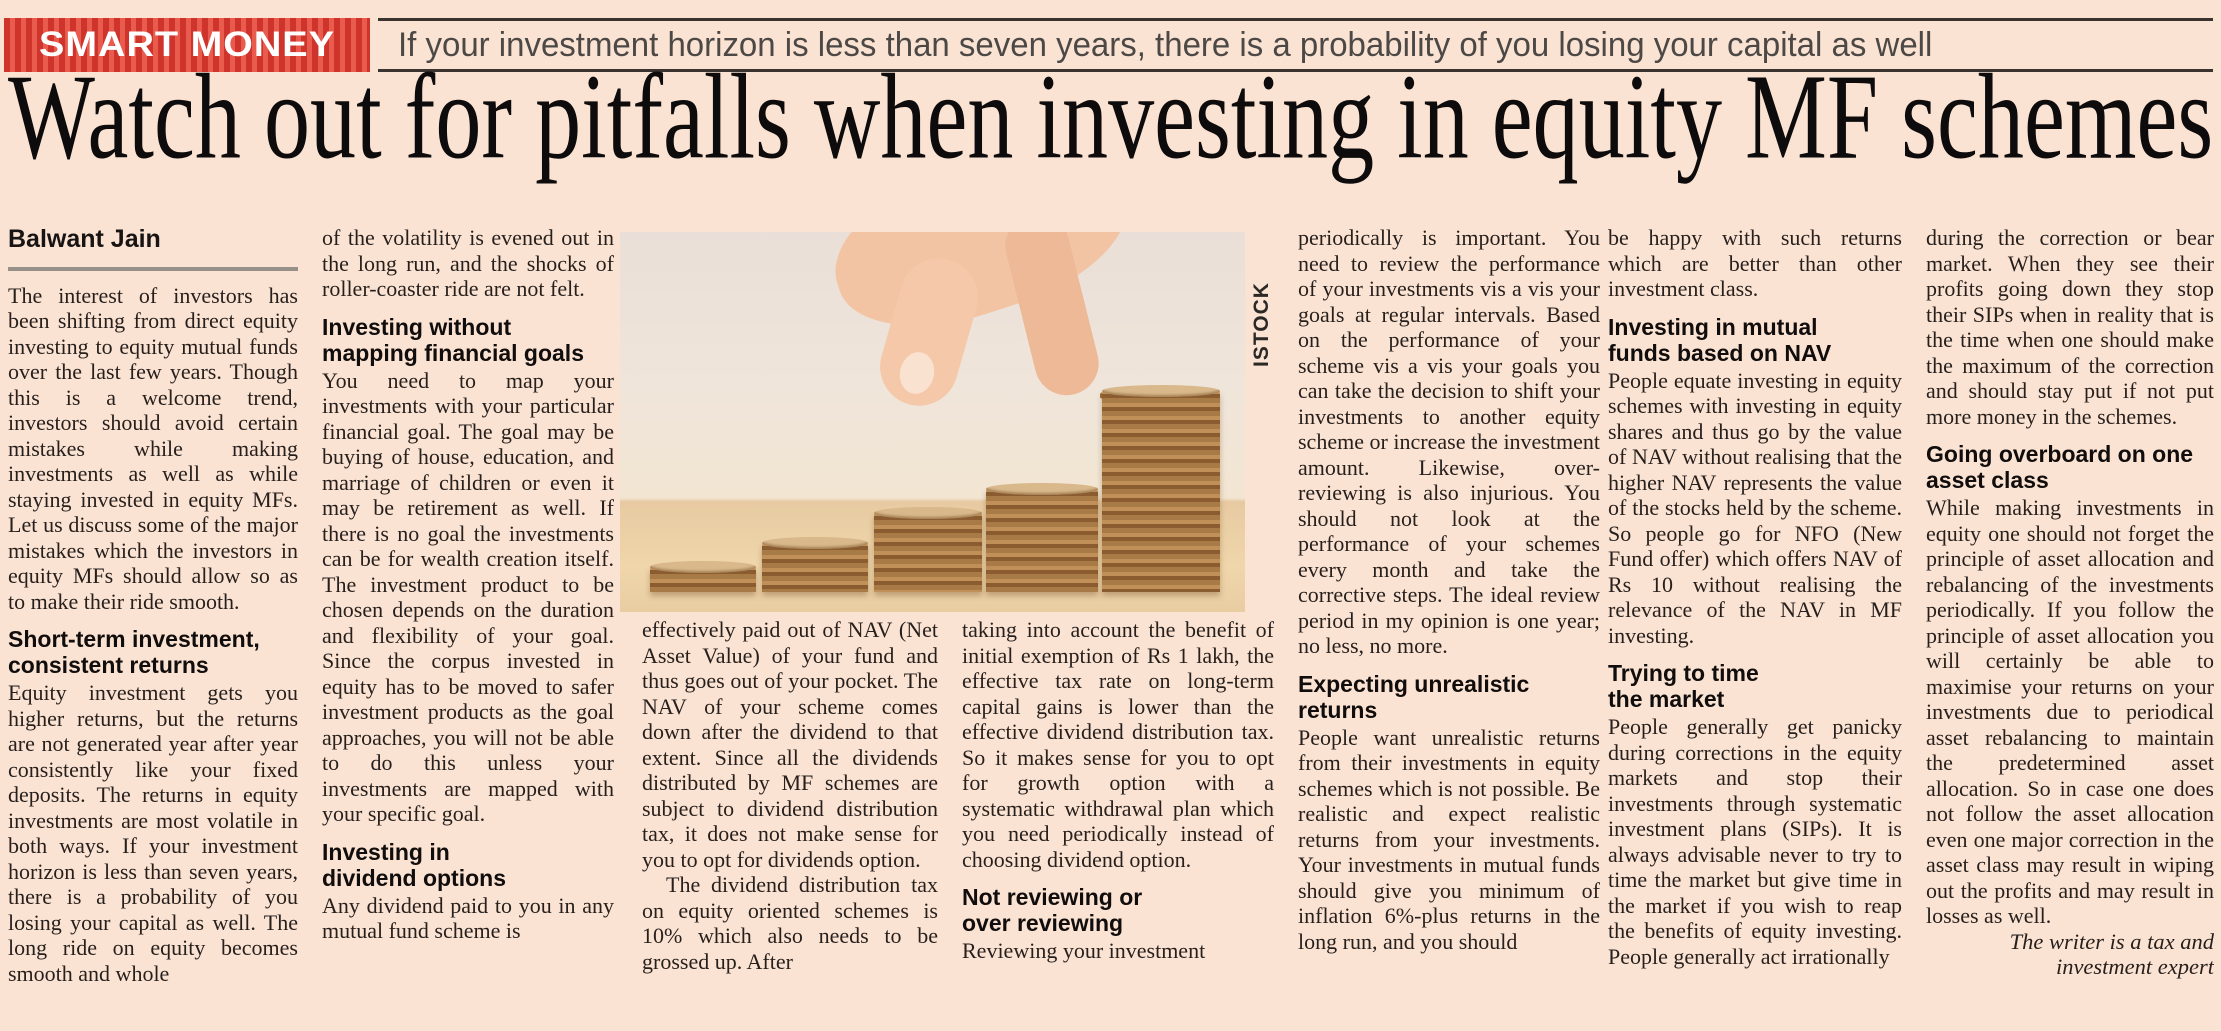 The height and width of the screenshot is (1031, 2221). Describe the element at coordinates (1084, 950) in the screenshot. I see `article-paragraph: Reviewing your investment` at that location.